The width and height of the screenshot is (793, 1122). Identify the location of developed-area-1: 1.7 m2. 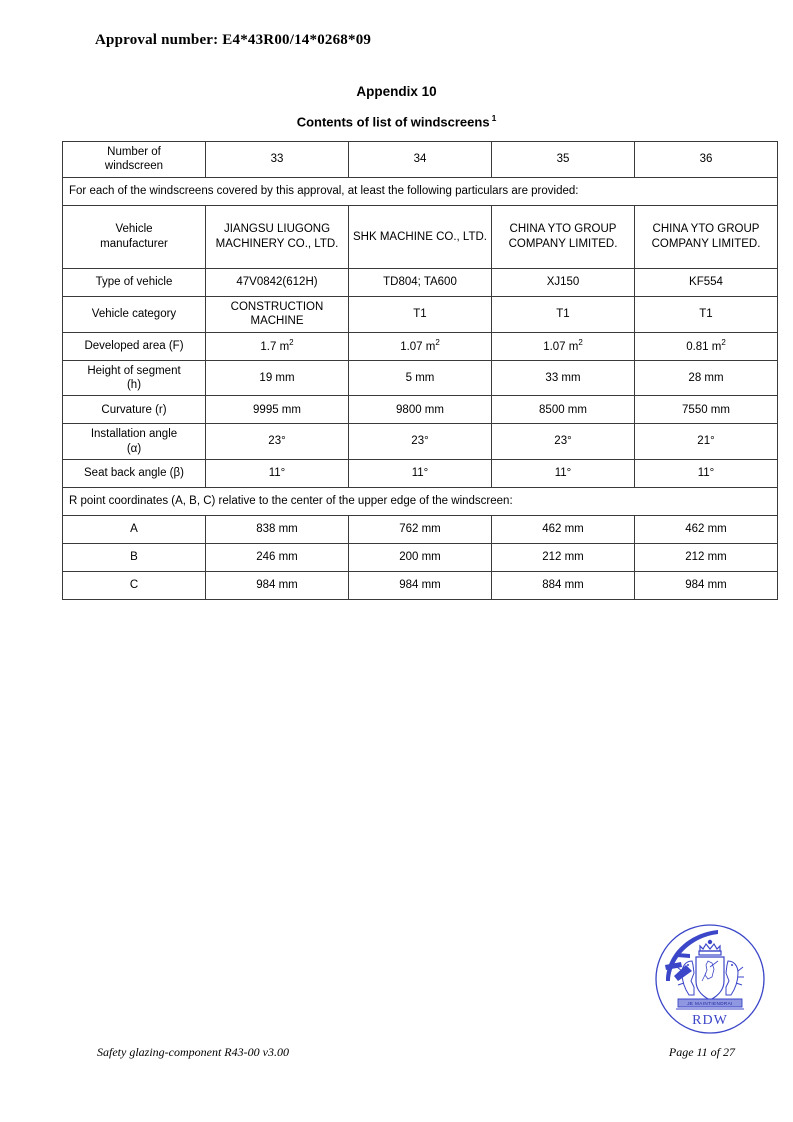
(277, 346).